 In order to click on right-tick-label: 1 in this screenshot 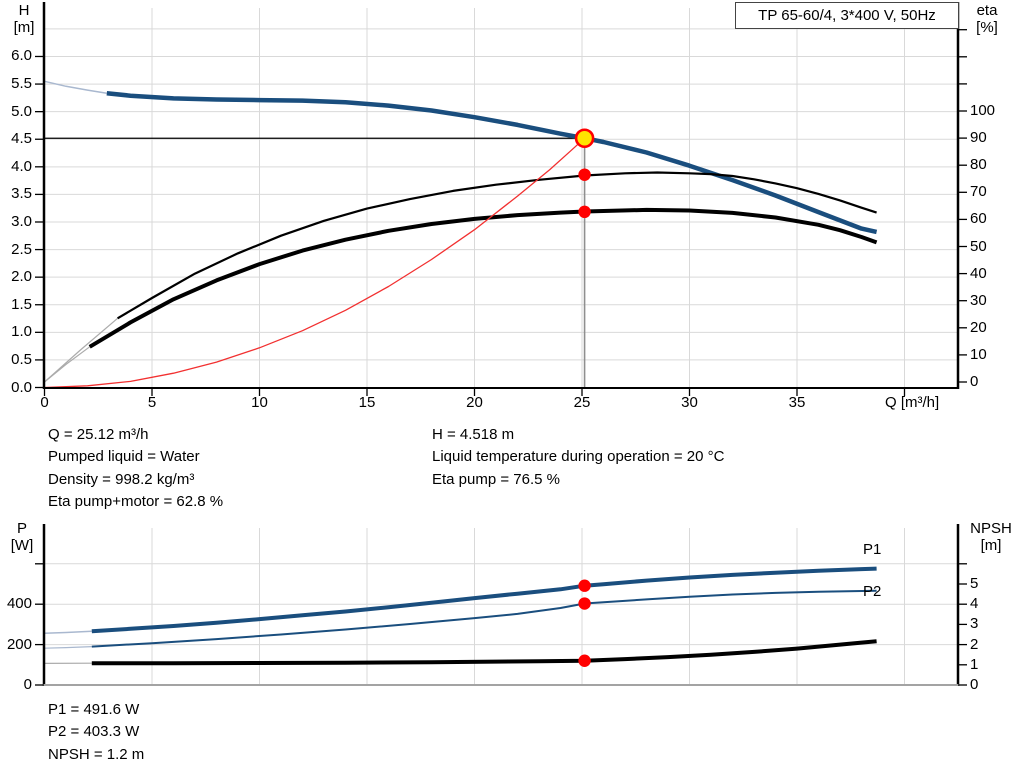, I will do `click(974, 664)`.